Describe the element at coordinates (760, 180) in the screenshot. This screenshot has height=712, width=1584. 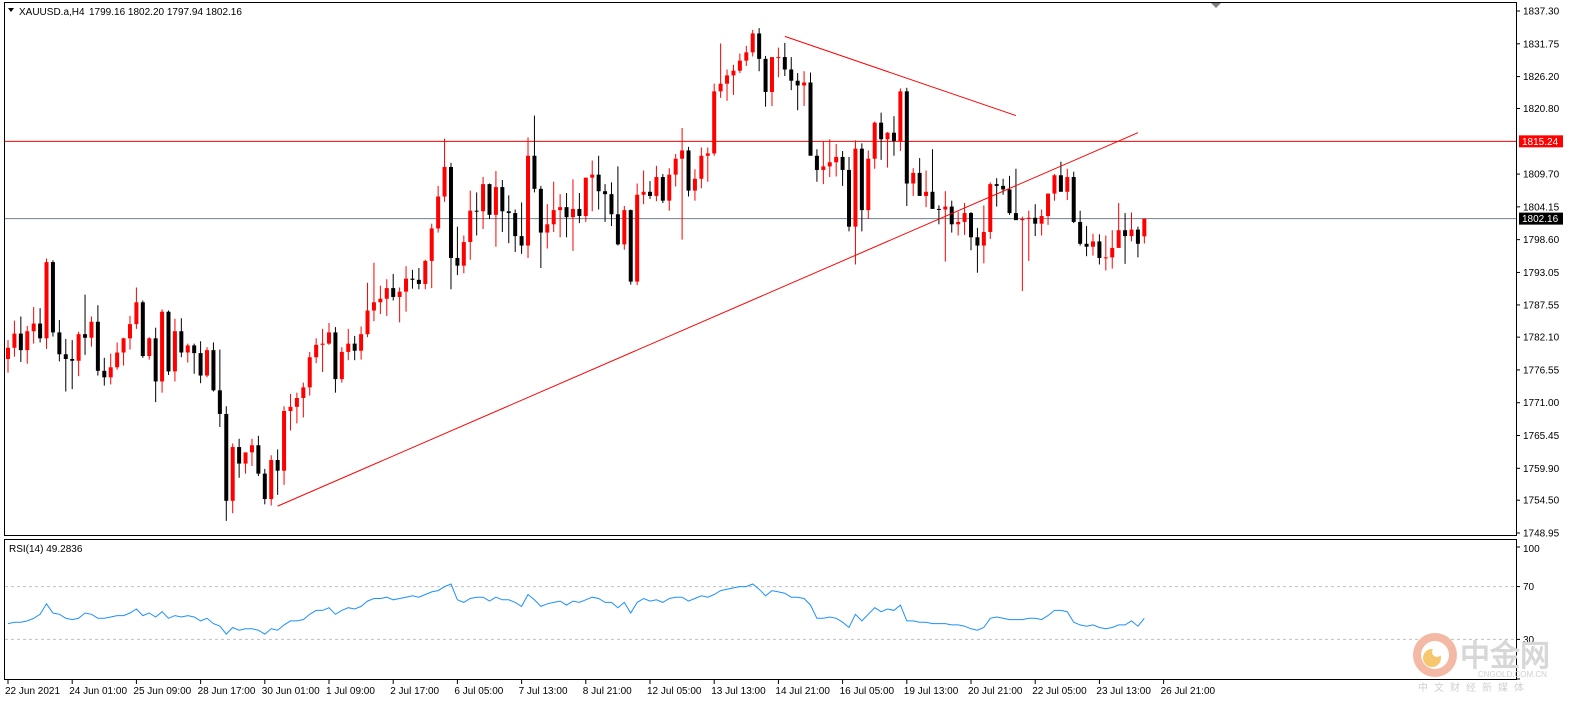
I see `horizontal-levels` at that location.